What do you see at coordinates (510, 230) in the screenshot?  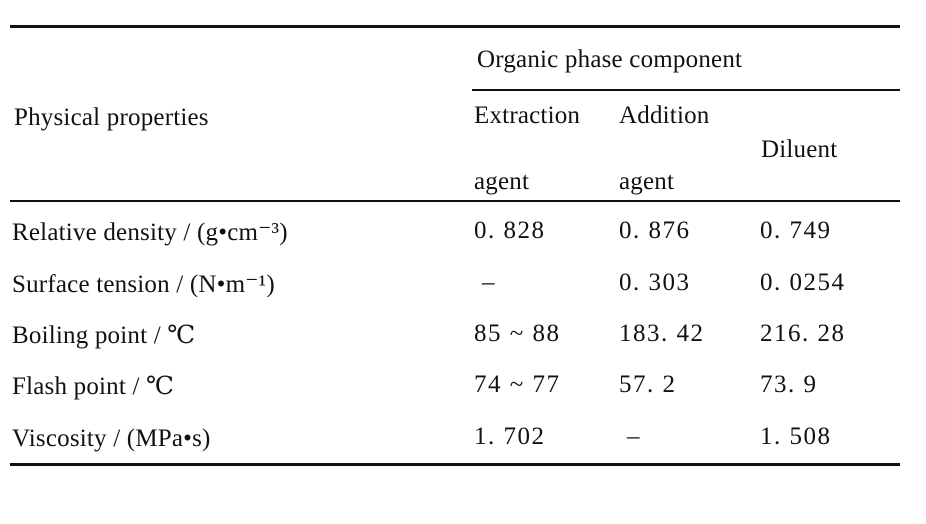 I see `cell-value: 0. 828` at bounding box center [510, 230].